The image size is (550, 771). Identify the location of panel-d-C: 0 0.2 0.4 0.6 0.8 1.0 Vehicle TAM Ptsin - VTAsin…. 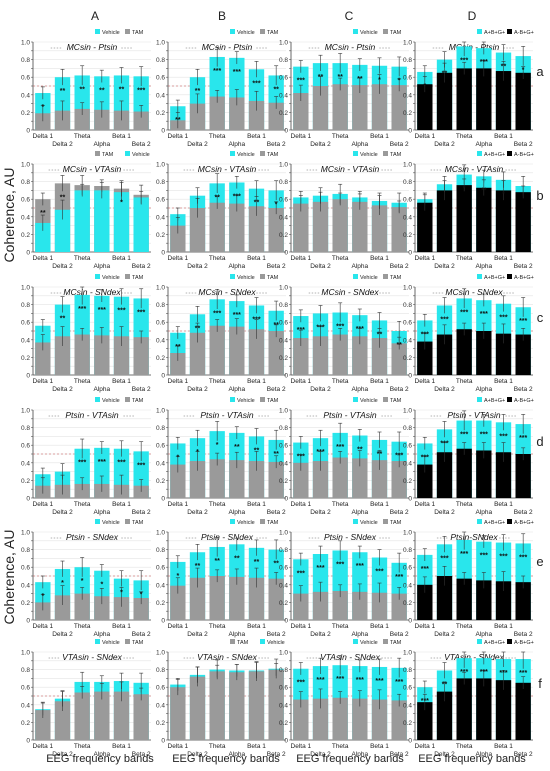
(344, 456).